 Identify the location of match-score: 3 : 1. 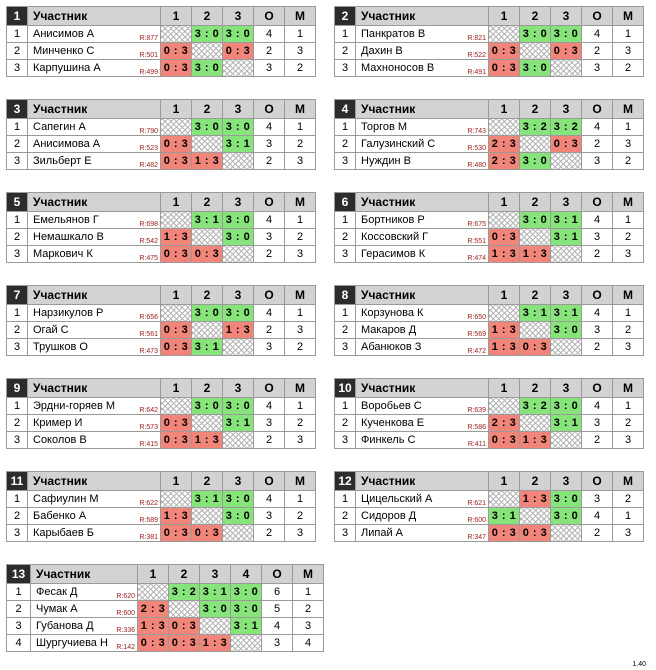
(215, 592).